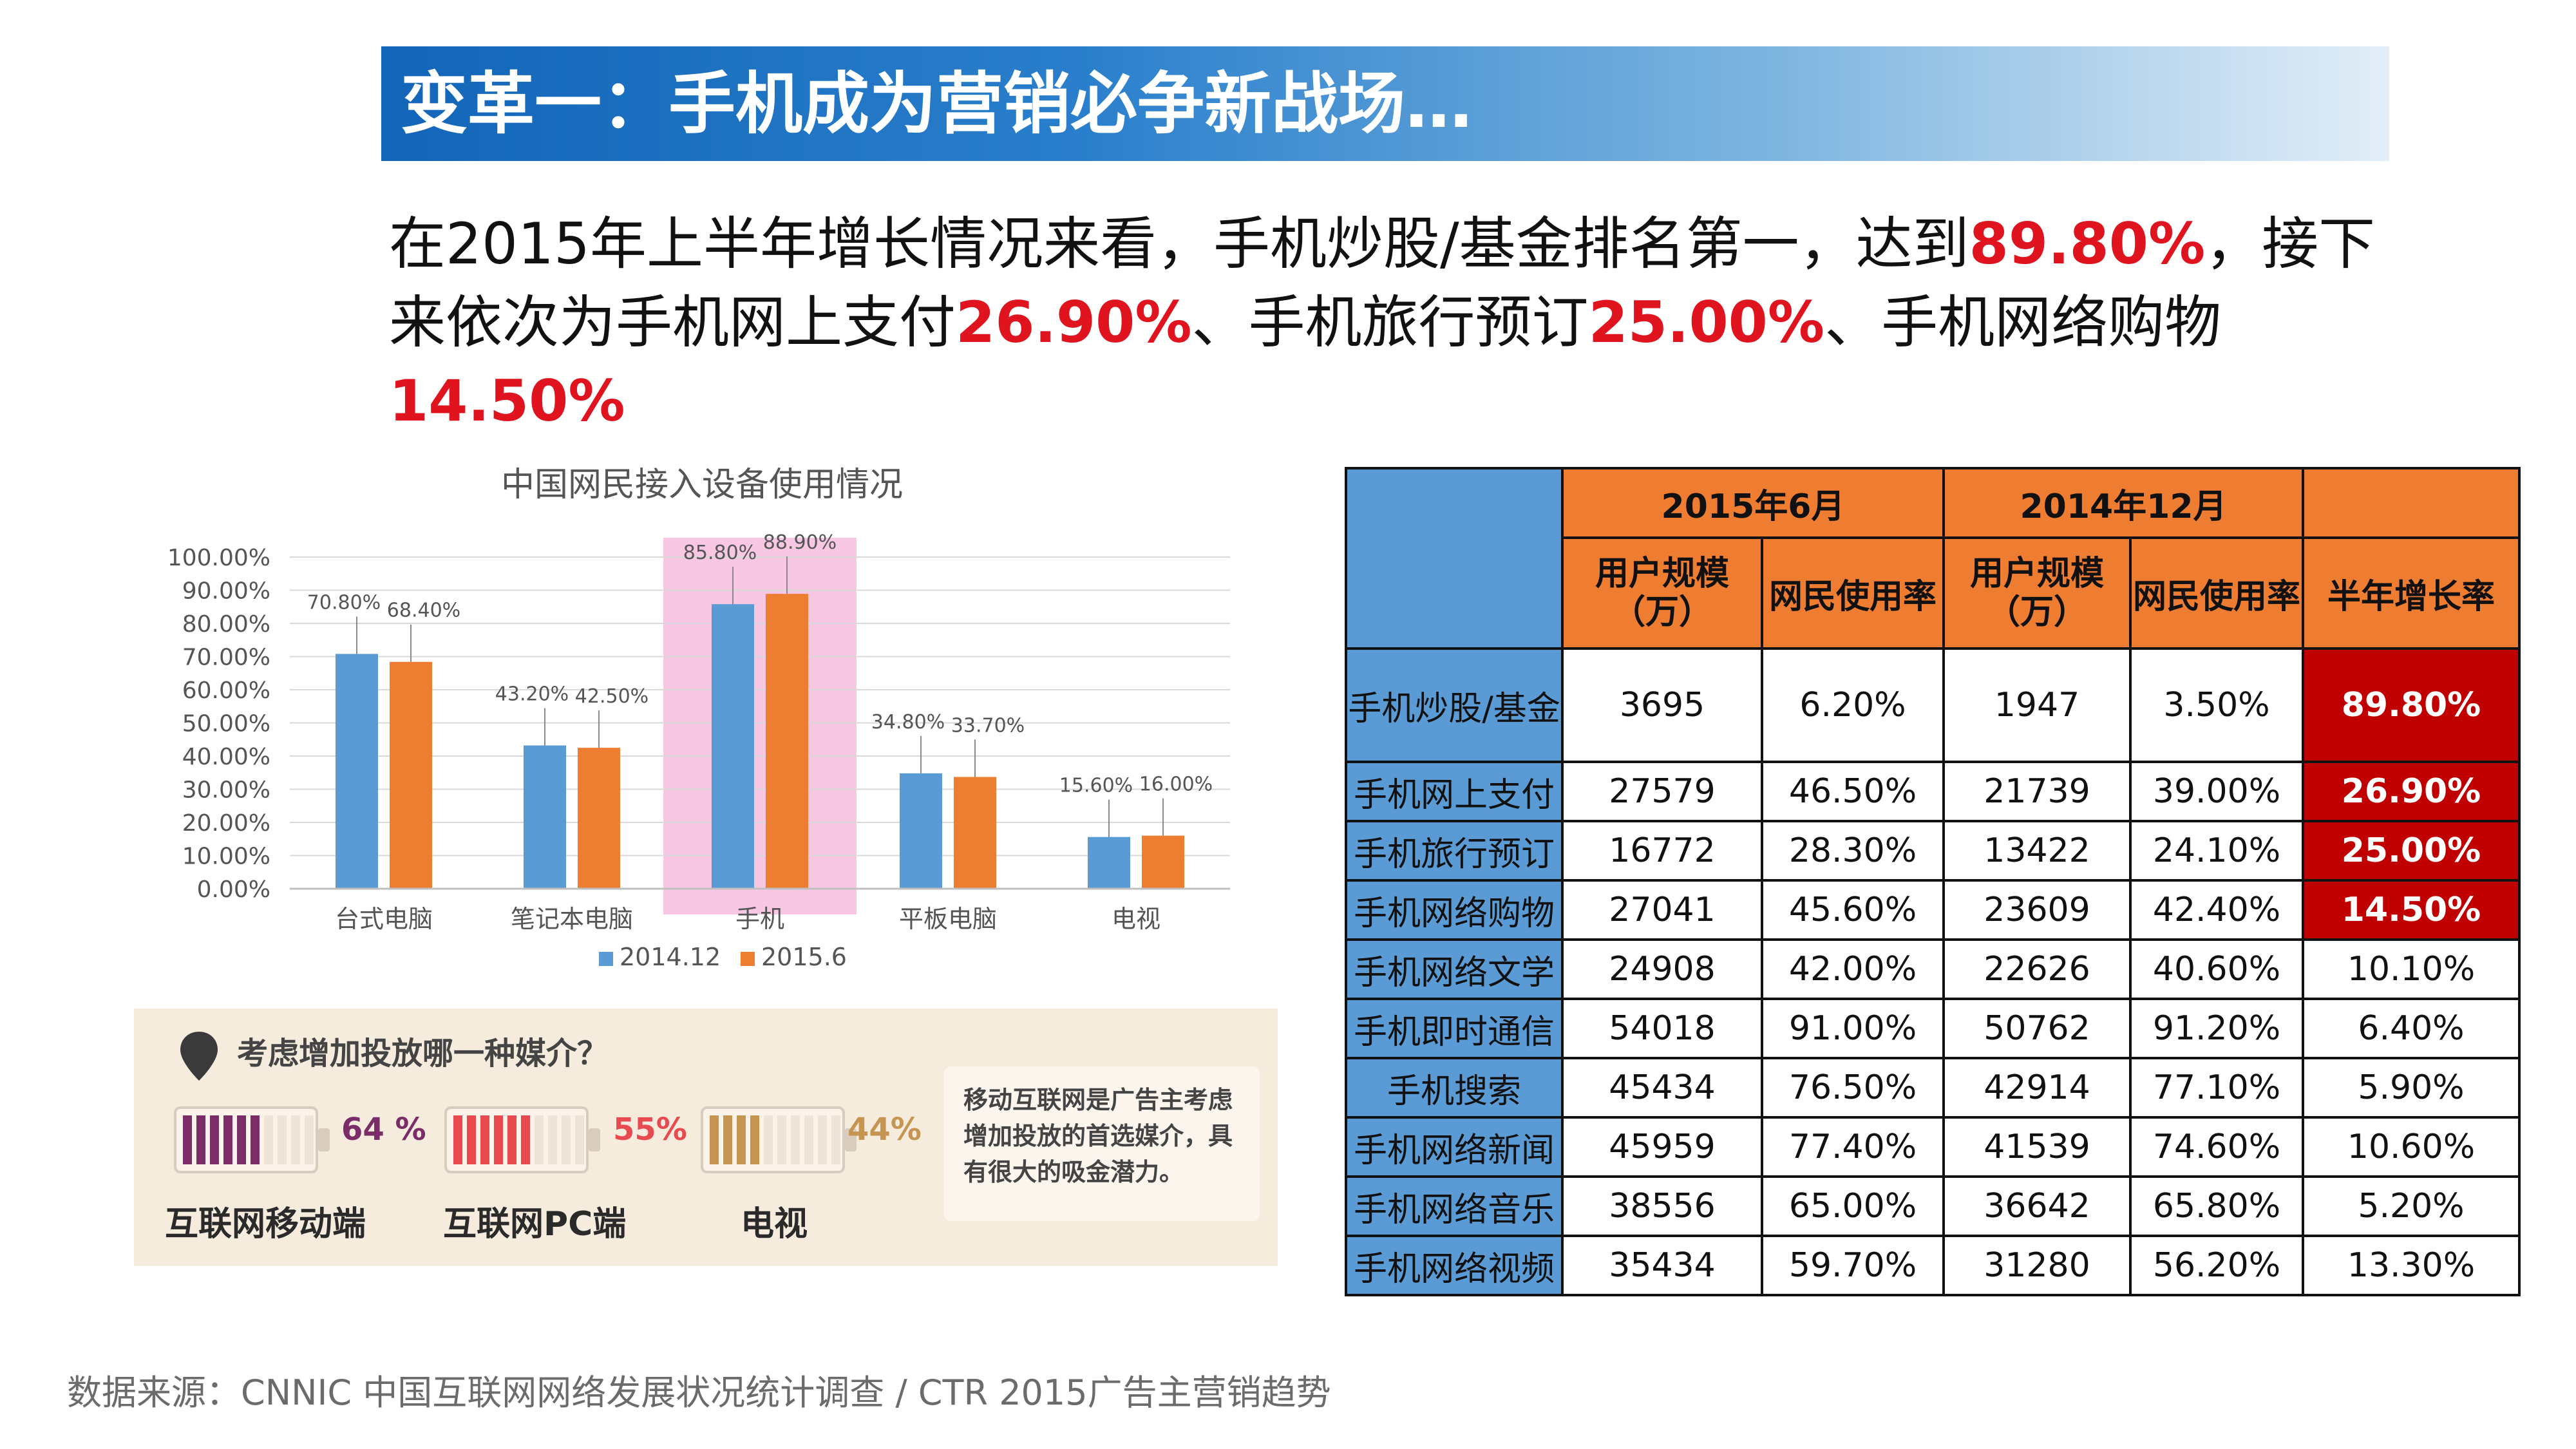  What do you see at coordinates (226, 690) in the screenshot?
I see `y-tick-label: 60.00%` at bounding box center [226, 690].